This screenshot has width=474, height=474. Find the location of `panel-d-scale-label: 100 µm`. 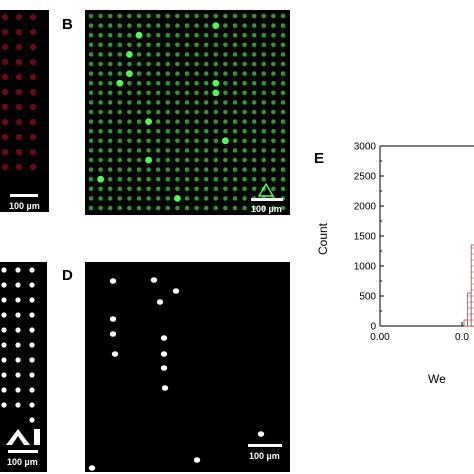

panel-d-scale-label: 100 µm is located at coordinates (264, 456).